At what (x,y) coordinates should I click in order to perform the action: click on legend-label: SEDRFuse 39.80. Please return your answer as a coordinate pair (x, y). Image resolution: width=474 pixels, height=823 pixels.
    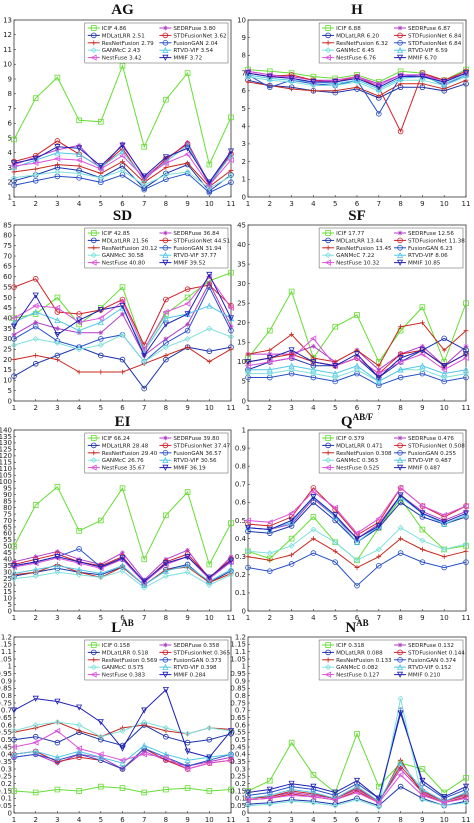
    Looking at the image, I should click on (196, 439).